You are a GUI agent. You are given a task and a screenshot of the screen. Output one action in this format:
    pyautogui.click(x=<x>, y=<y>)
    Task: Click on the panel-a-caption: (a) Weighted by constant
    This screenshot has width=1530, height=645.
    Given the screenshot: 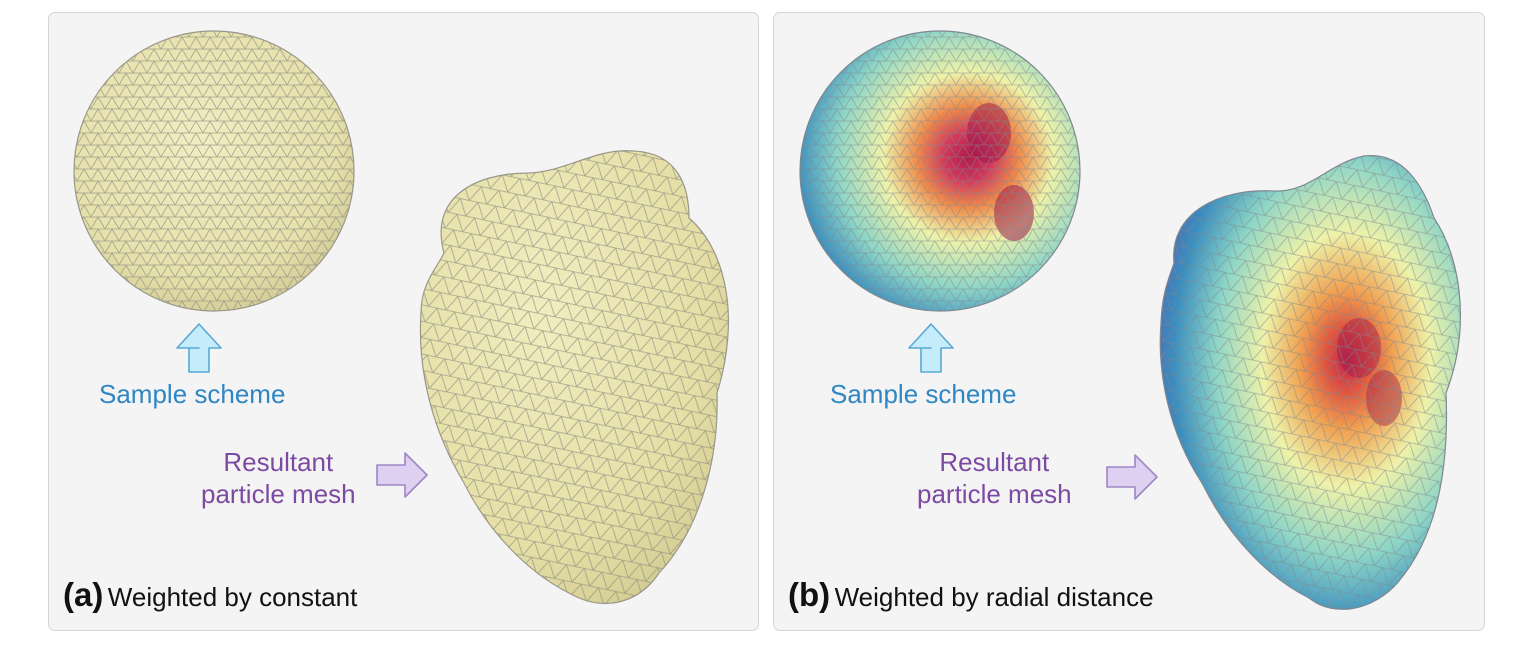 What is the action you would take?
    pyautogui.click(x=210, y=595)
    